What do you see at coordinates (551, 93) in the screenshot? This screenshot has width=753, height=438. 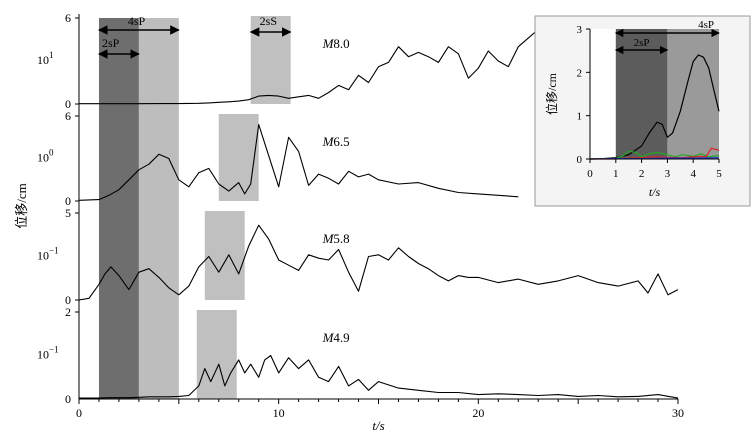 I see `inset-y-axis-label: 位移/cm` at bounding box center [551, 93].